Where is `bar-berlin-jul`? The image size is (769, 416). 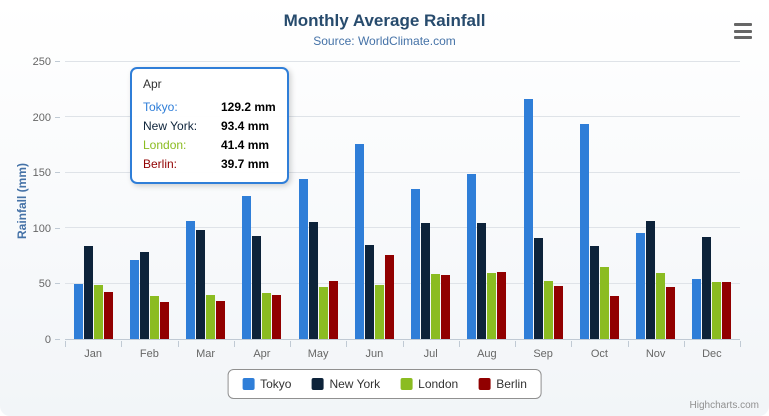
bar-berlin-jul is located at coordinates (446, 307).